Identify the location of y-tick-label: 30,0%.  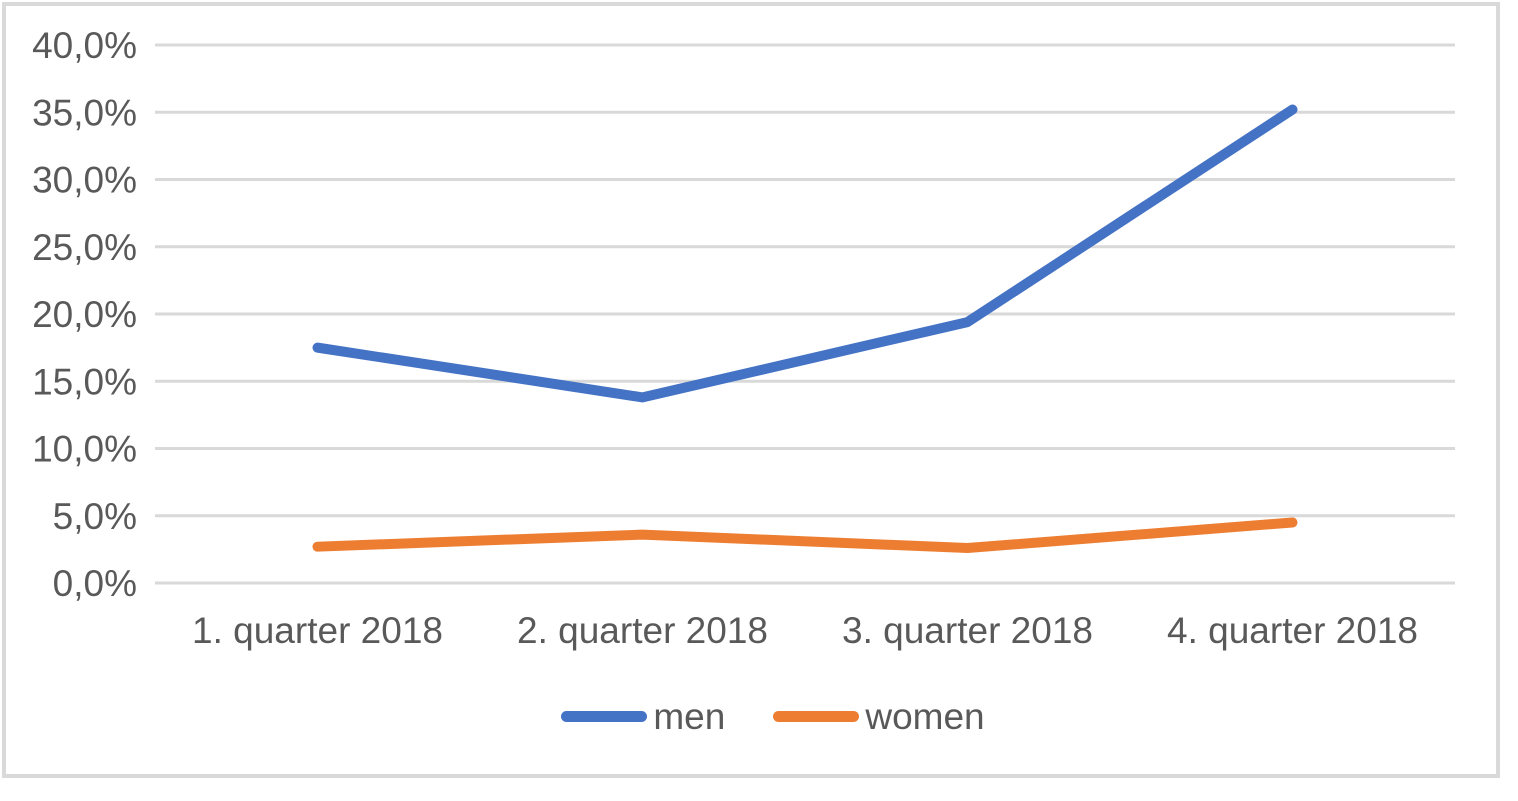
(84, 180).